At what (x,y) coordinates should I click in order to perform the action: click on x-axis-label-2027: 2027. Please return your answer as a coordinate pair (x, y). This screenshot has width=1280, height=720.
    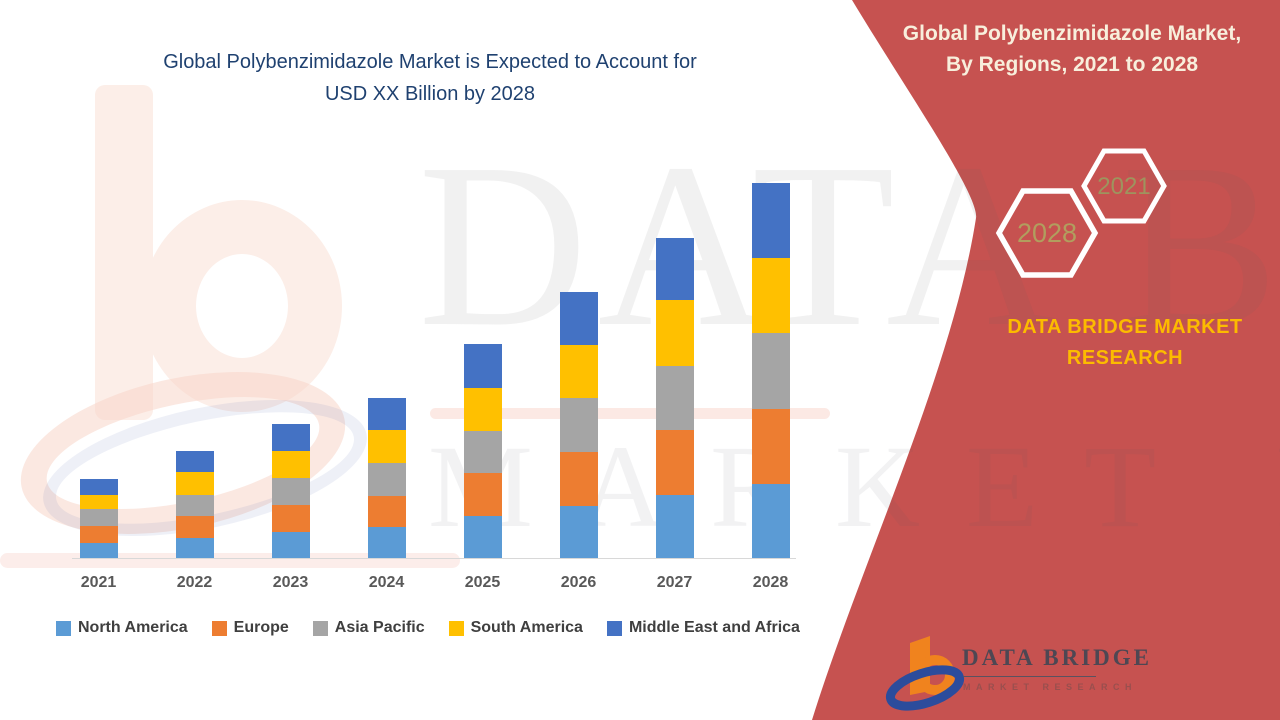
    Looking at the image, I should click on (674, 582).